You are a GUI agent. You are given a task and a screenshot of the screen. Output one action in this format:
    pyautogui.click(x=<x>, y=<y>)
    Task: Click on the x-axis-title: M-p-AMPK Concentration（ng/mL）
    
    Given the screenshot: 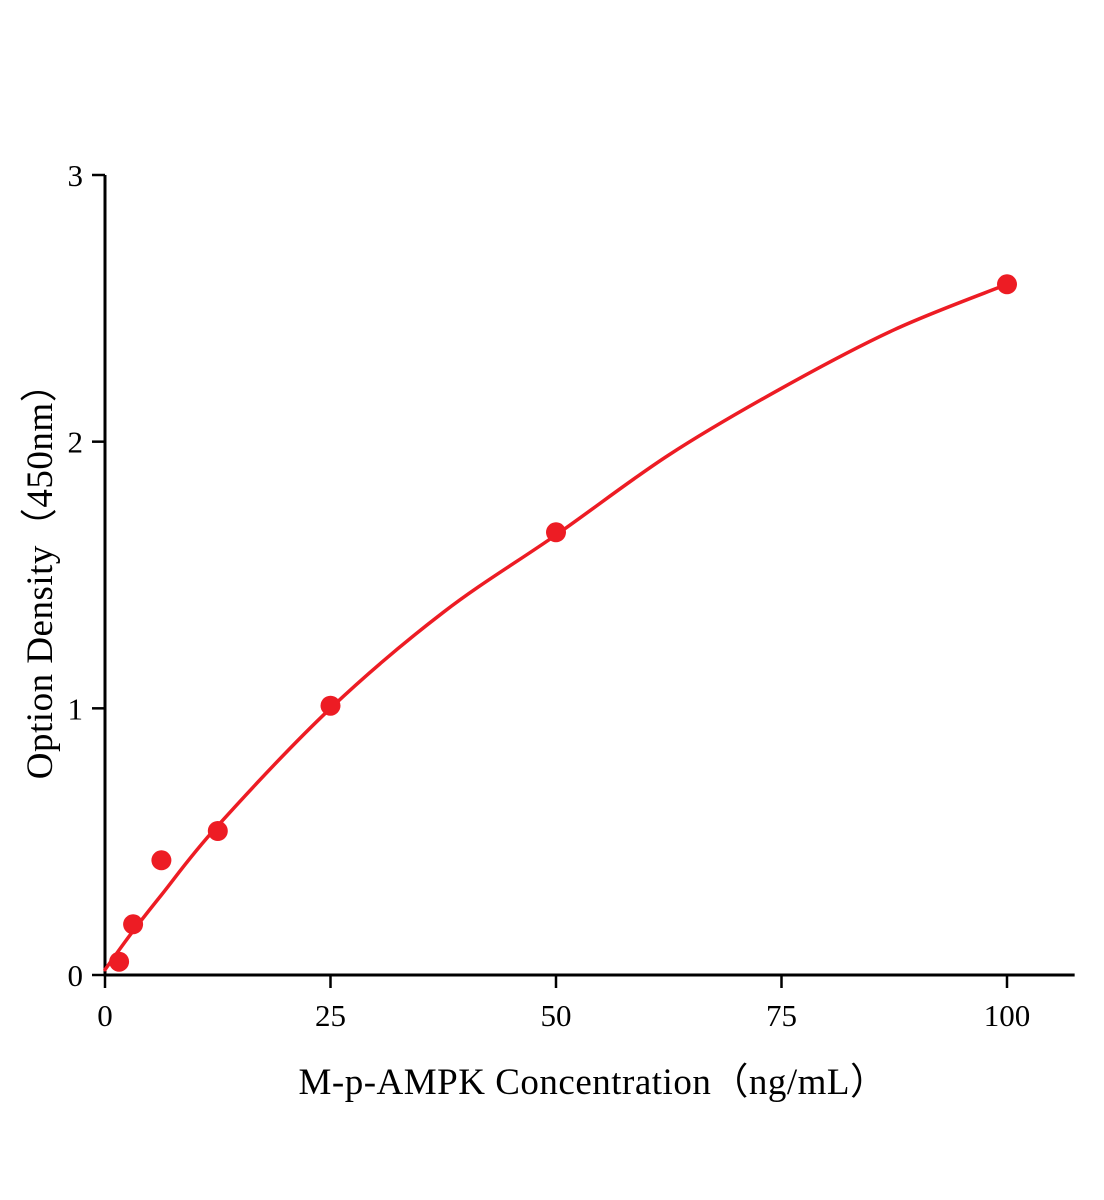 What is the action you would take?
    pyautogui.click(x=593, y=1082)
    